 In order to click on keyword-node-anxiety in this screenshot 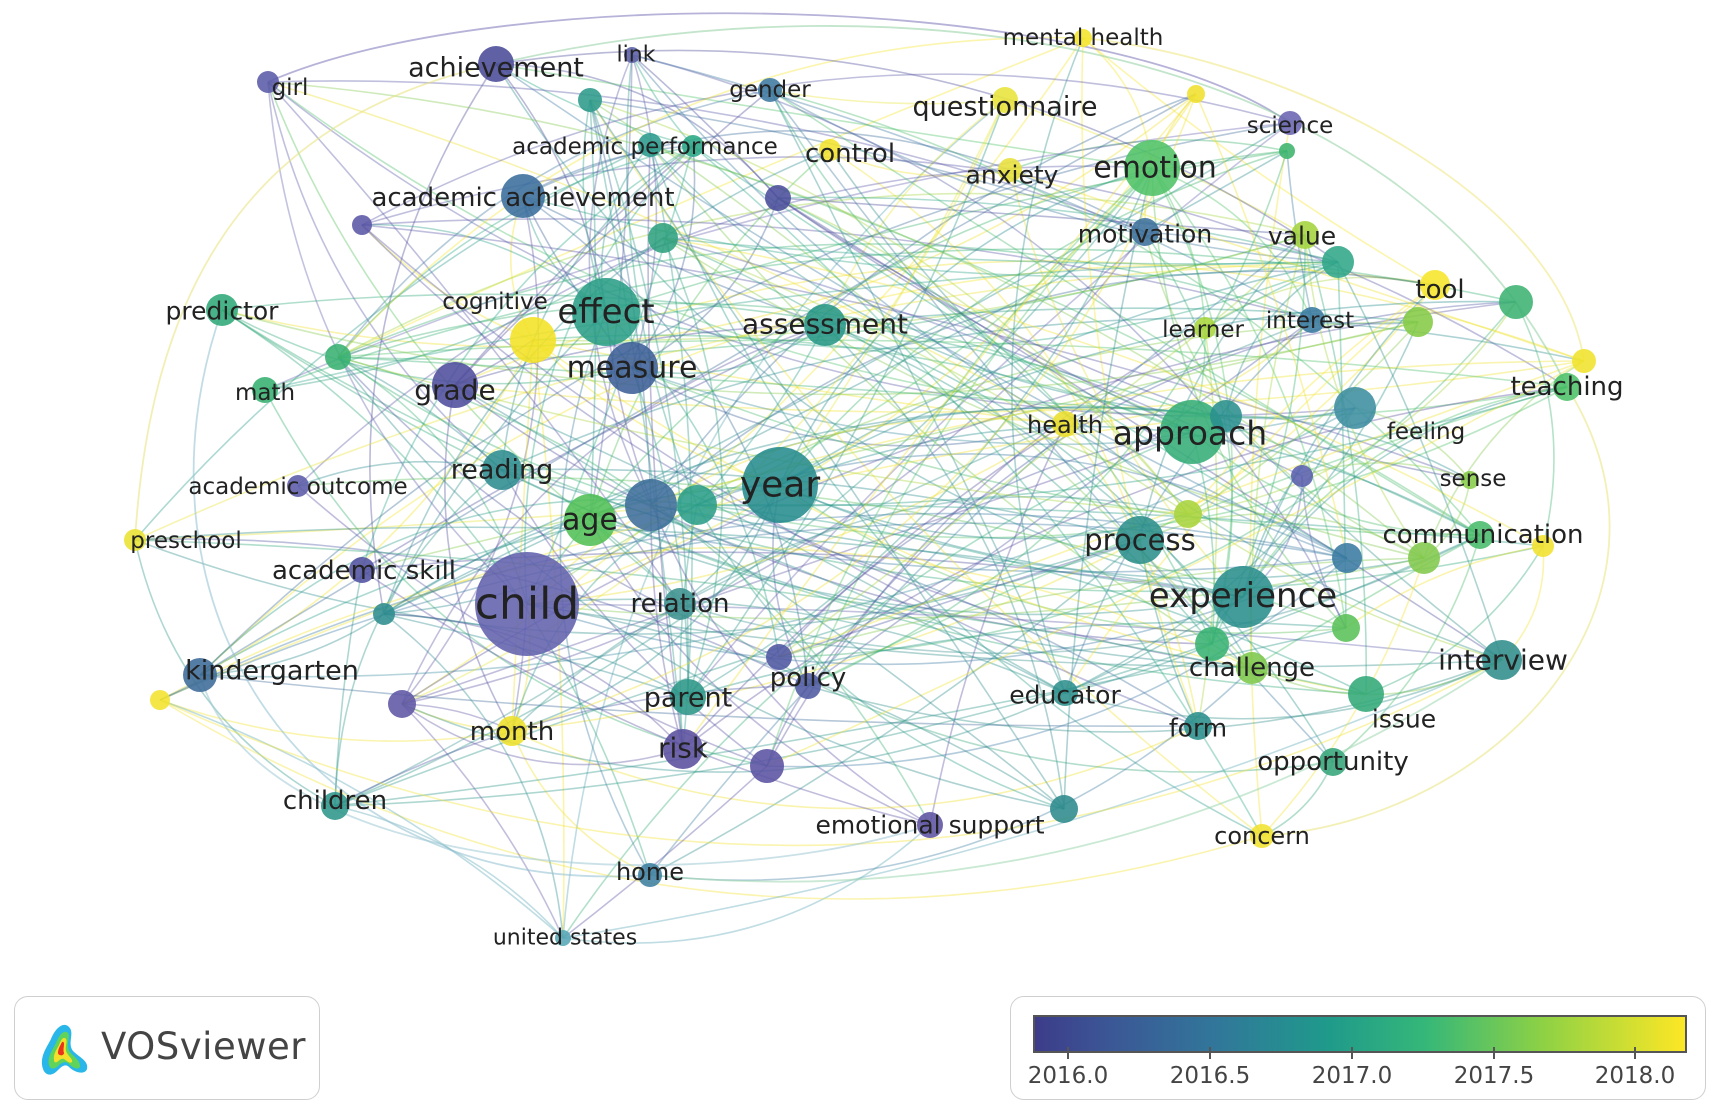, I will do `click(1010, 170)`.